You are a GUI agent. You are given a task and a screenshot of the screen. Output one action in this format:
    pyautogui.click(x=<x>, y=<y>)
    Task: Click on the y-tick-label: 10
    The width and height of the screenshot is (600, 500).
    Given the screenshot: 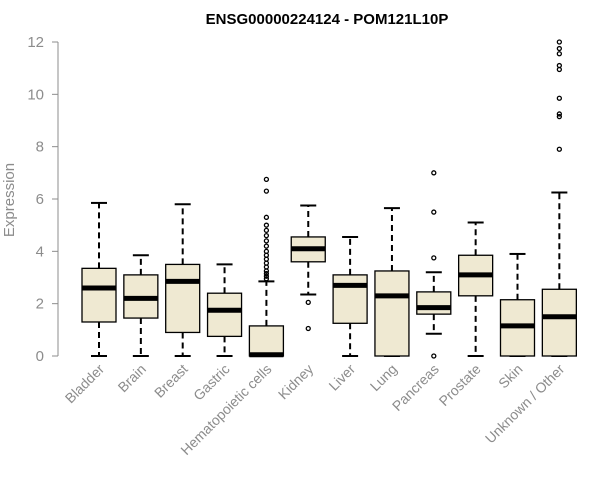 What is the action you would take?
    pyautogui.click(x=35, y=94)
    